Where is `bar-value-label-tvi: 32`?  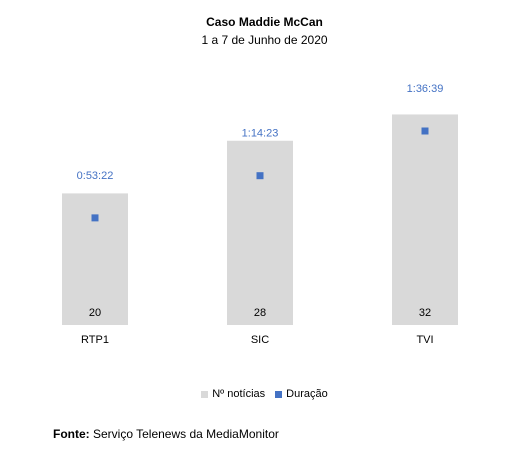
bar-value-label-tvi: 32 is located at coordinates (425, 313).